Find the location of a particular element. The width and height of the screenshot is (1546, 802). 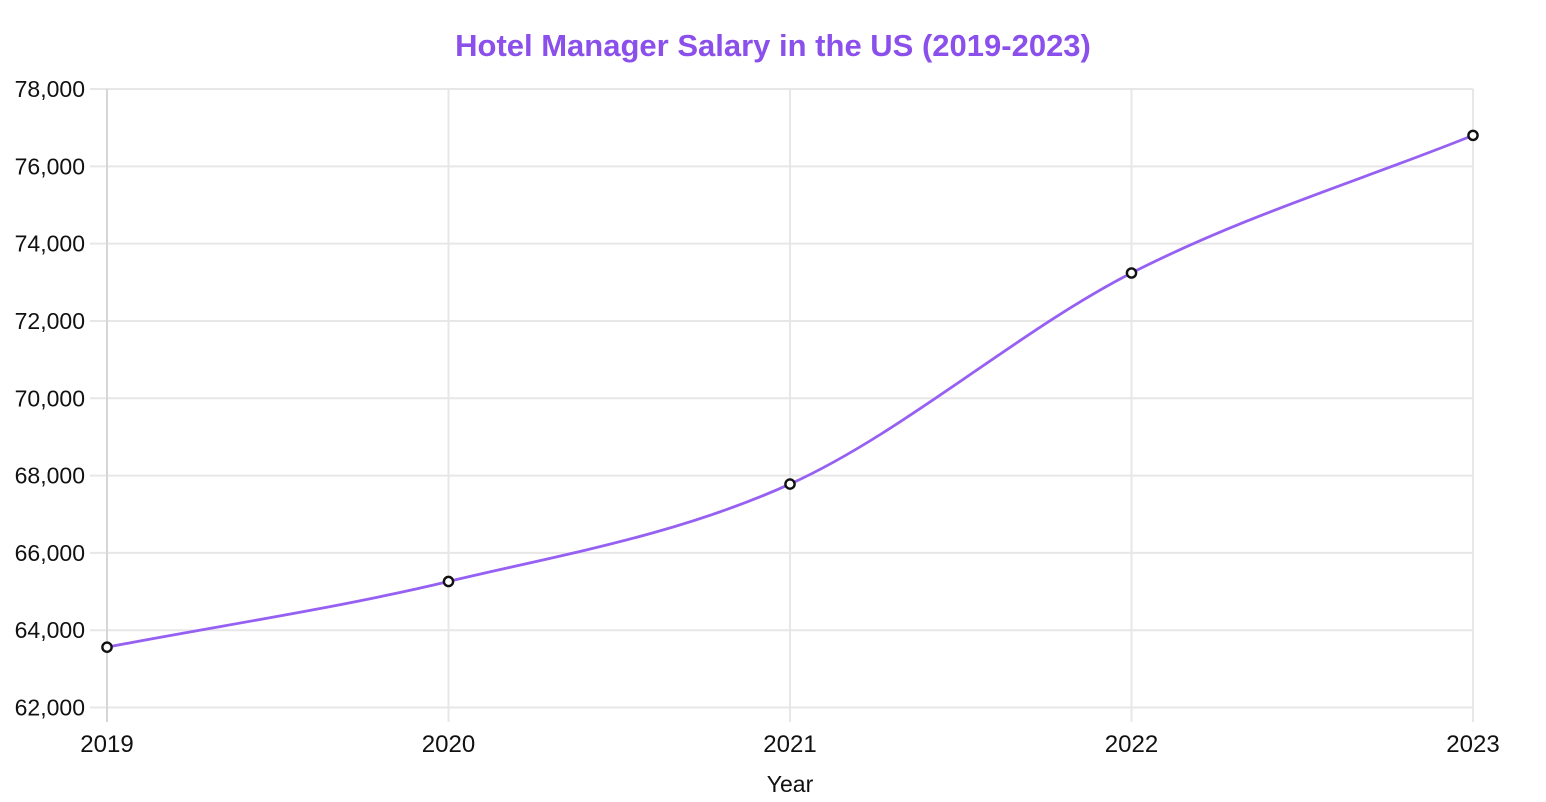

y-tick-label: 74,000 is located at coordinates (50, 244).